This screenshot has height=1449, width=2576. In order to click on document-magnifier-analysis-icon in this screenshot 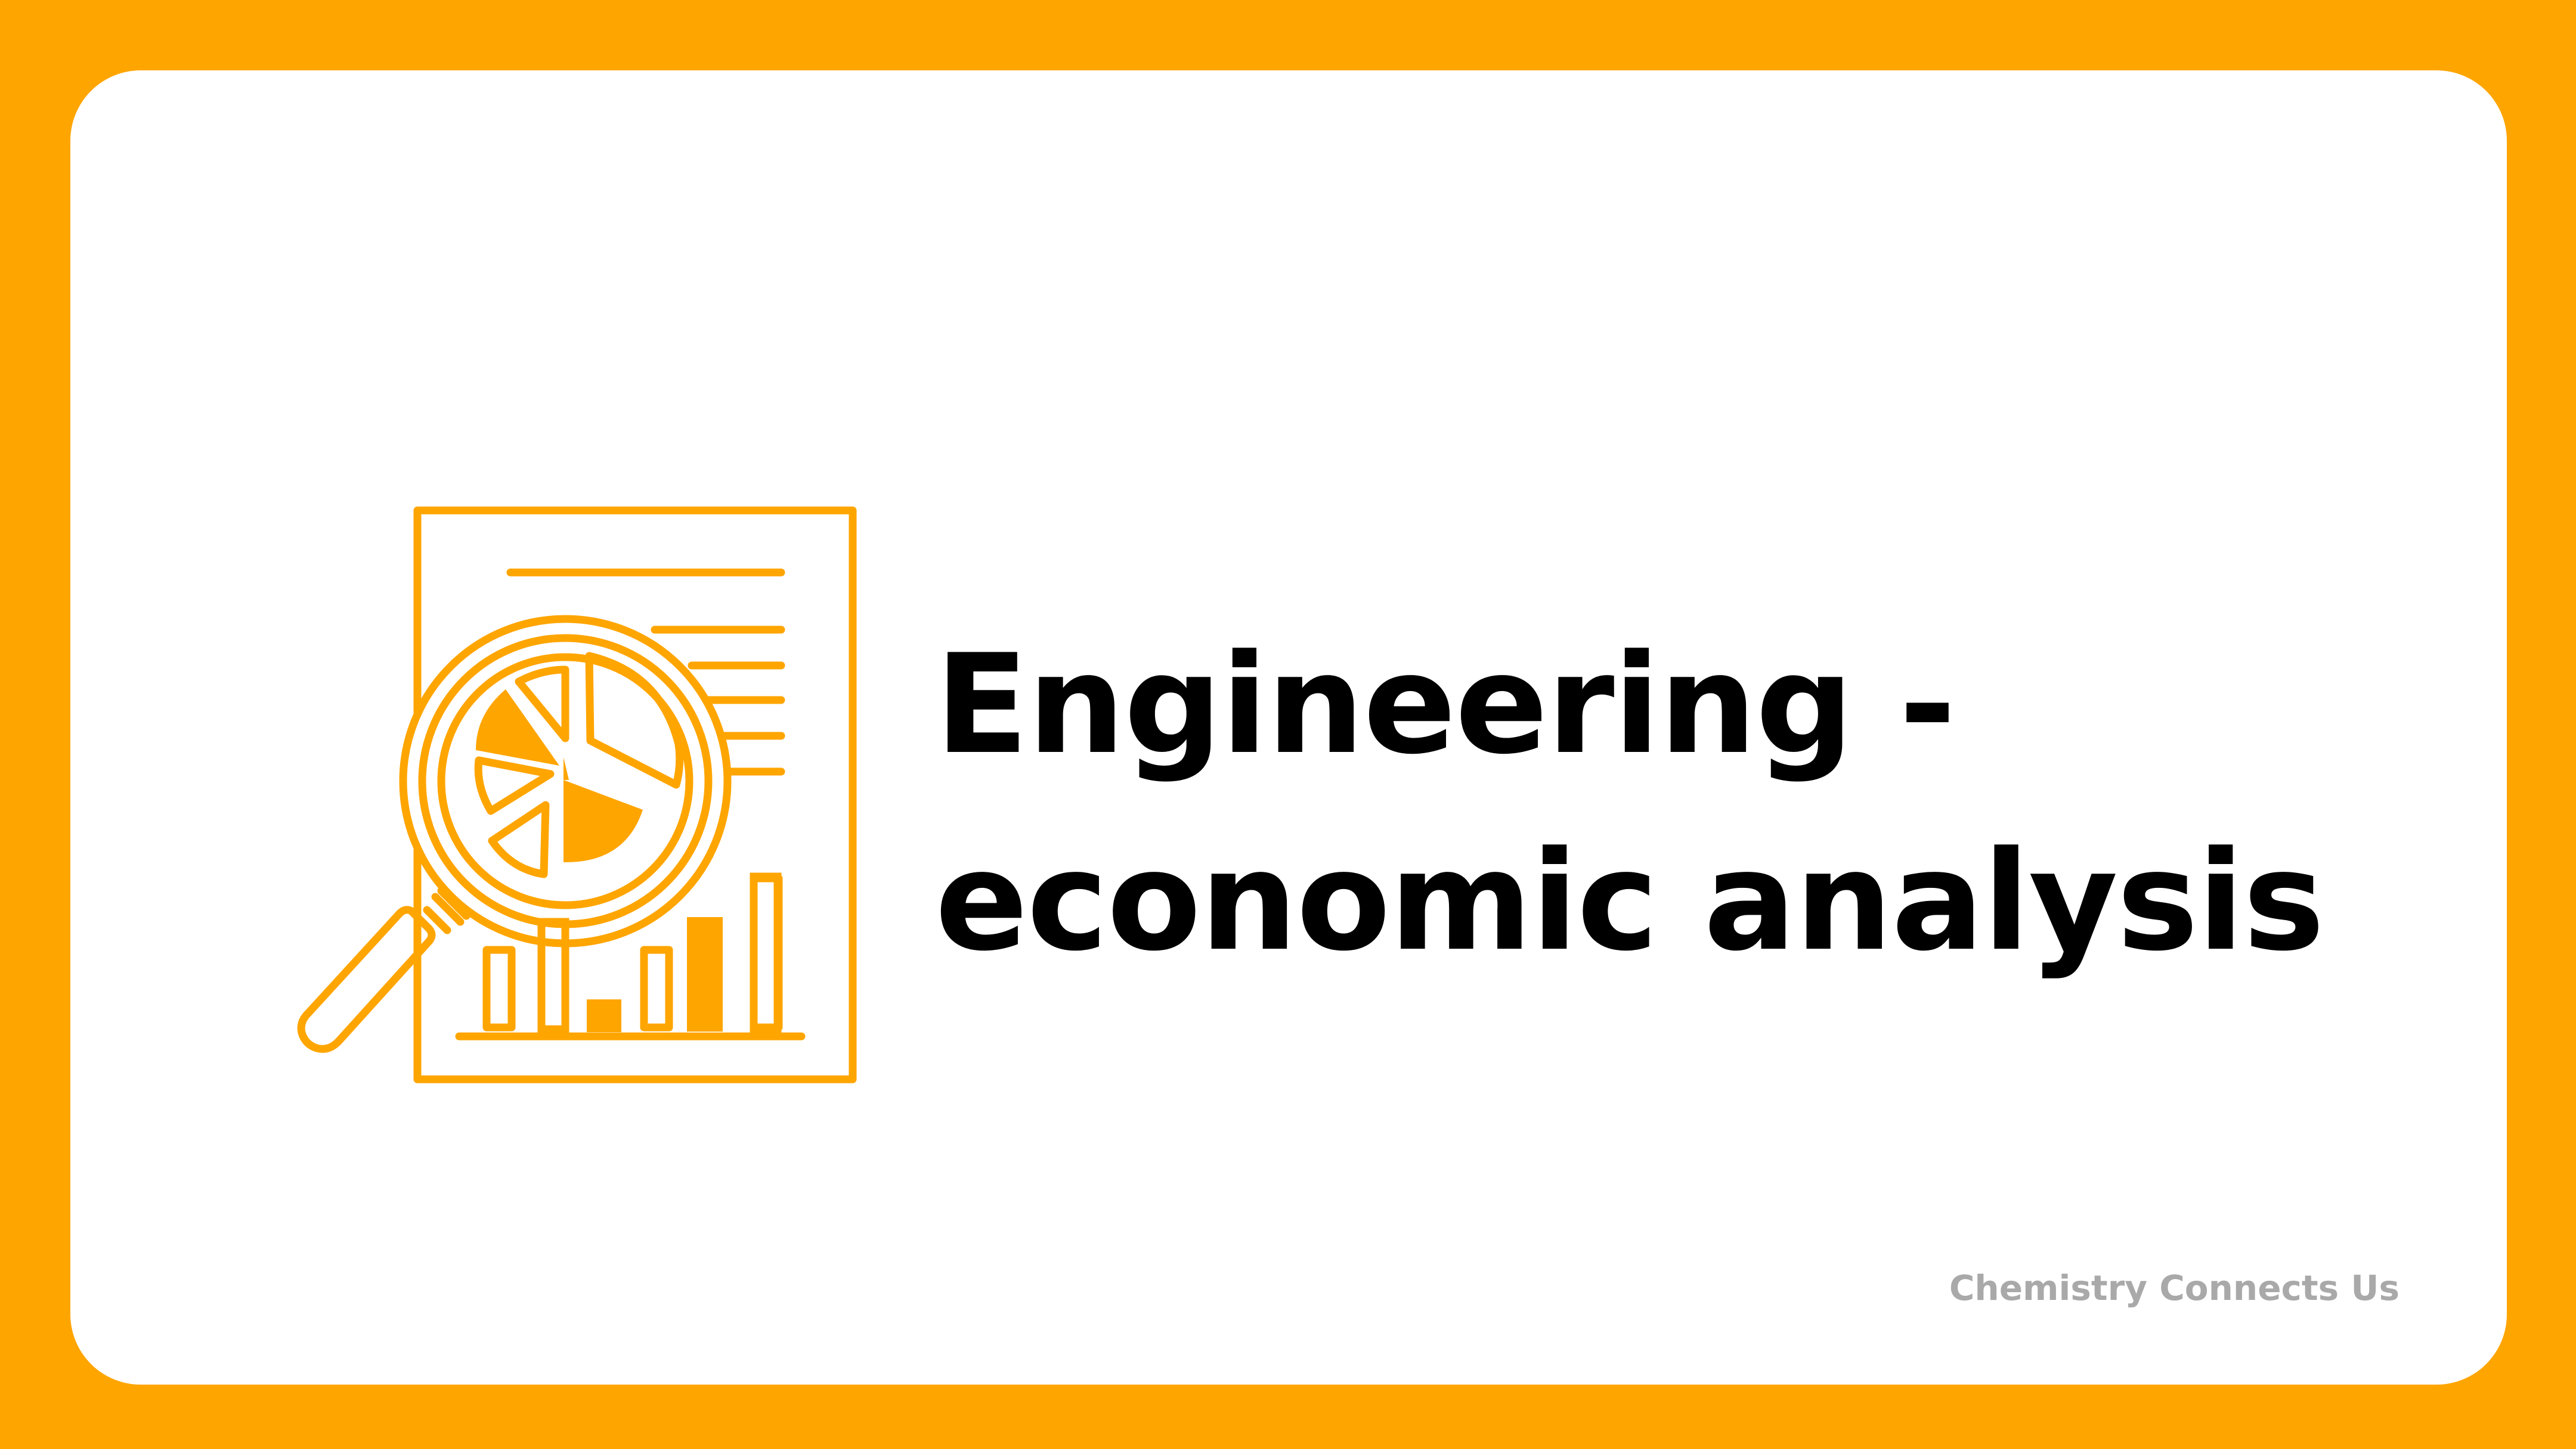, I will do `click(577, 795)`.